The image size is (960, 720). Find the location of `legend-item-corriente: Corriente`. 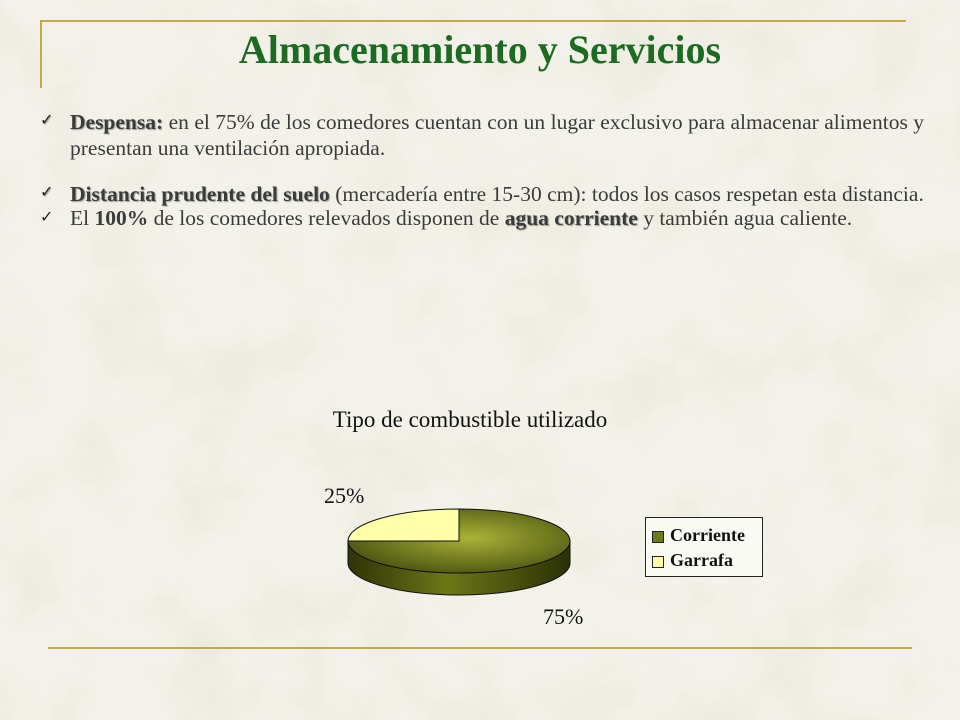

legend-item-corriente: Corriente is located at coordinates (698, 535).